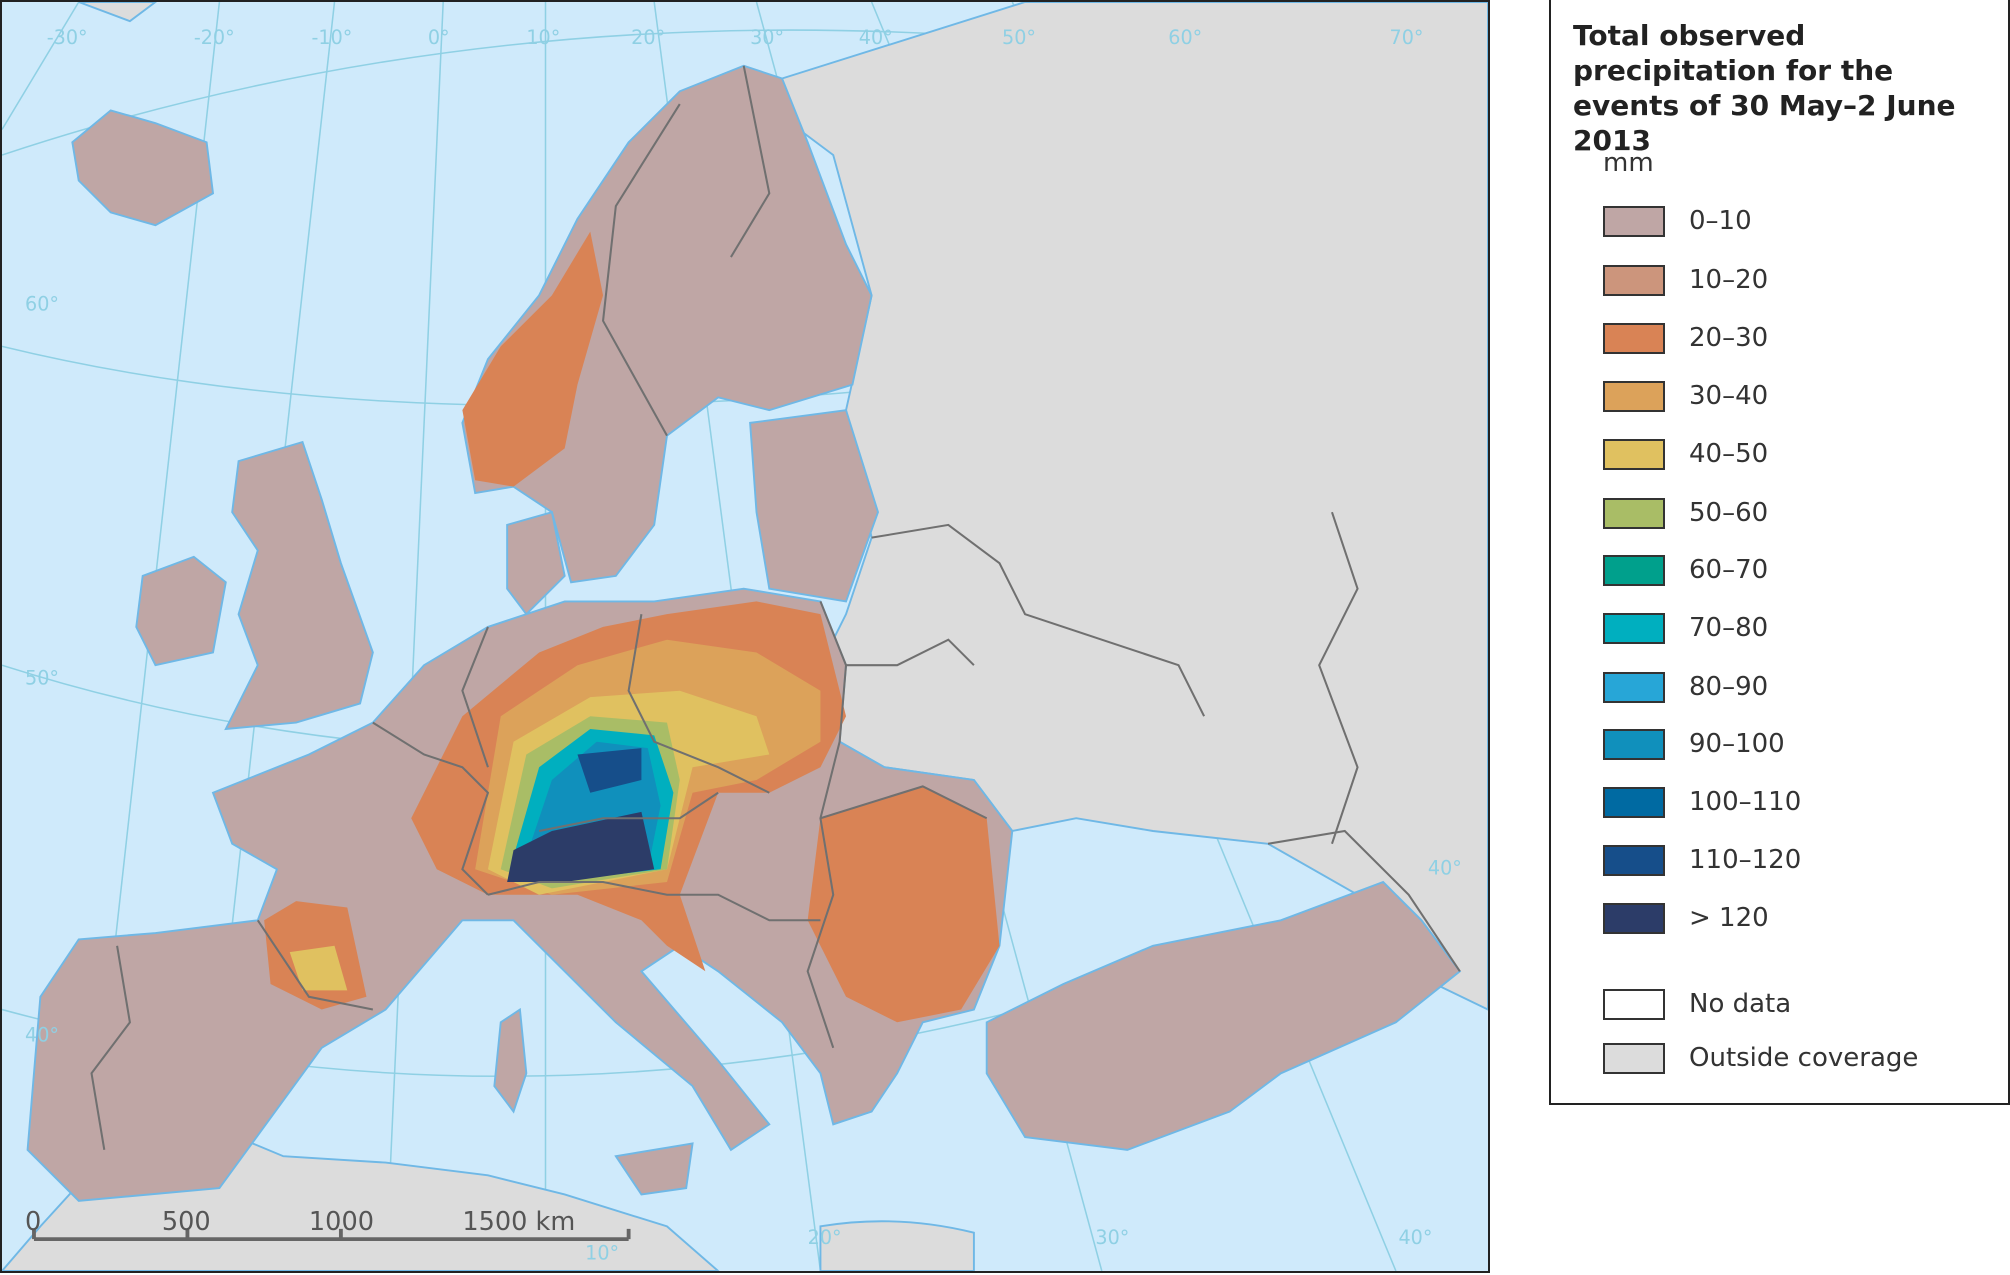 The height and width of the screenshot is (1275, 2010). What do you see at coordinates (1729, 570) in the screenshot?
I see `legend-label: 60–70` at bounding box center [1729, 570].